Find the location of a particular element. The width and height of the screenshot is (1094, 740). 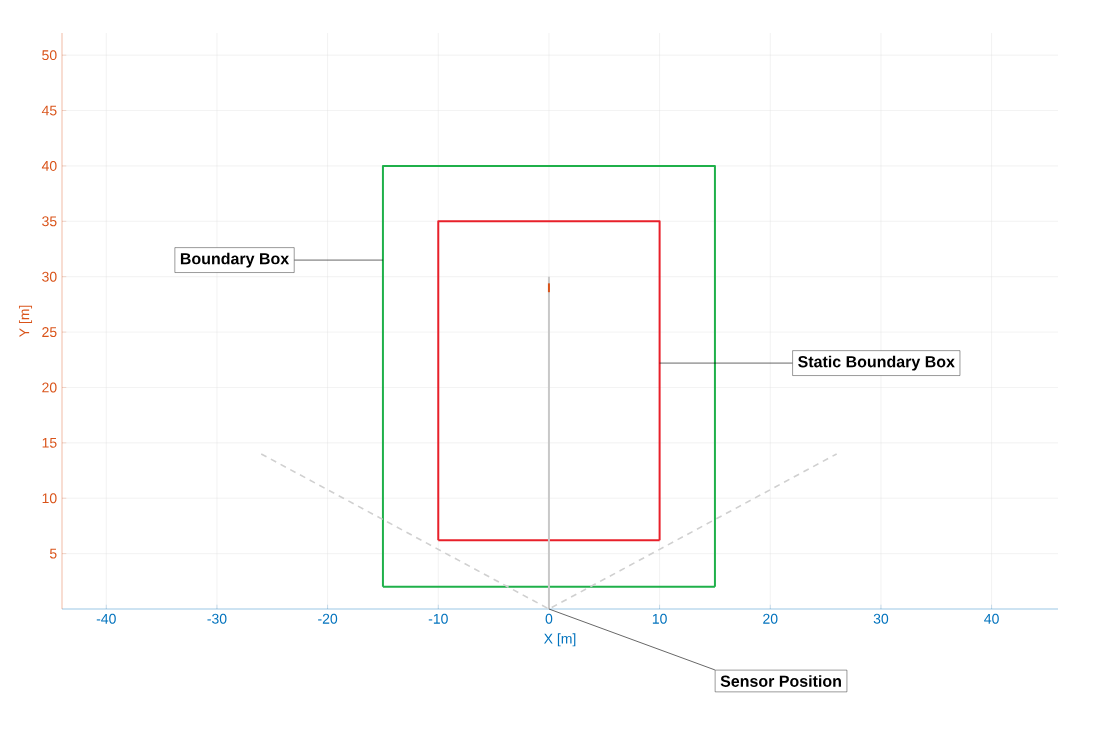

x-tick-label: -40 is located at coordinates (106, 618).